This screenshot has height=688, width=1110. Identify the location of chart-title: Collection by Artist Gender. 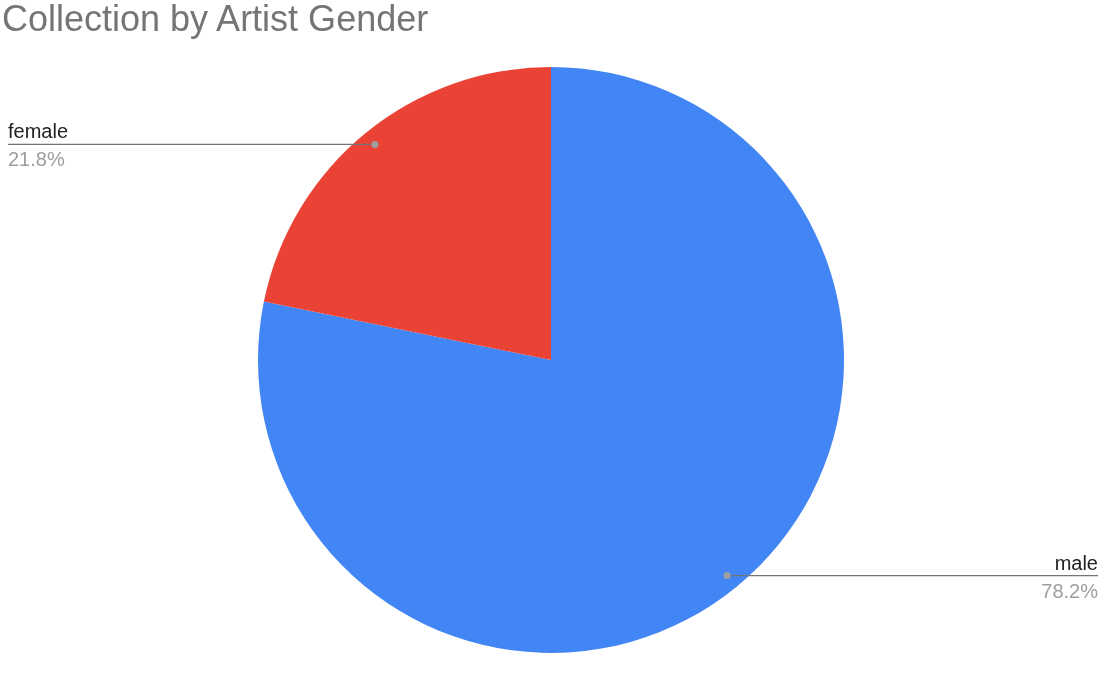
(215, 20).